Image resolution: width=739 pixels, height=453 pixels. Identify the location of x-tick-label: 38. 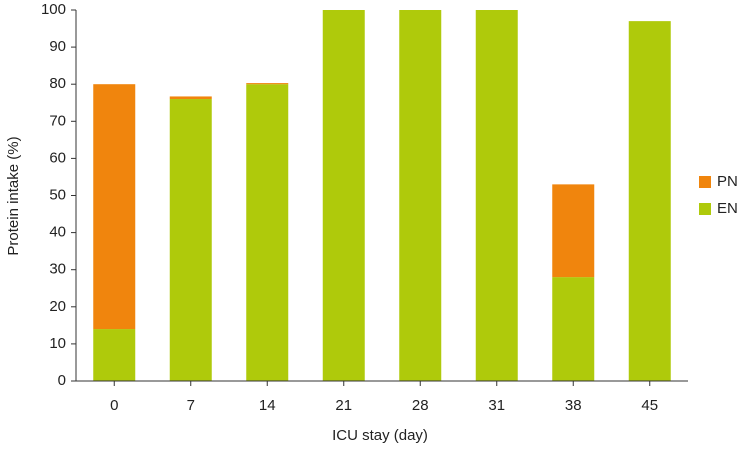
(573, 405).